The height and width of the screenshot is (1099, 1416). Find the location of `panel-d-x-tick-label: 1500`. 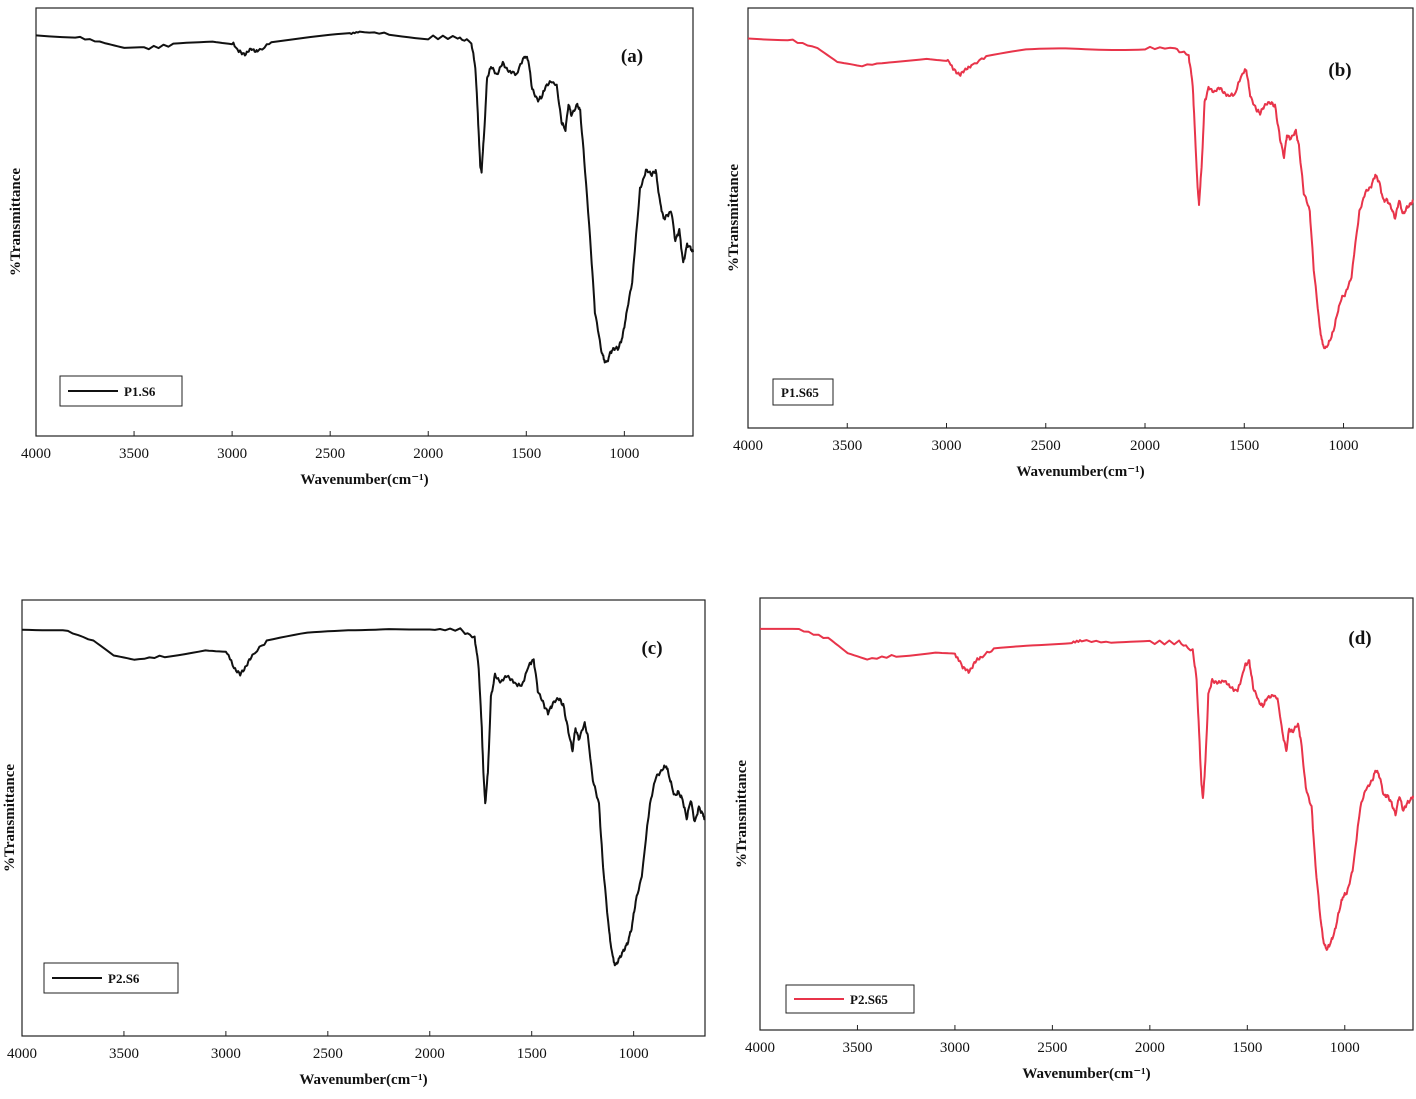

panel-d-x-tick-label: 1500 is located at coordinates (1247, 1048).